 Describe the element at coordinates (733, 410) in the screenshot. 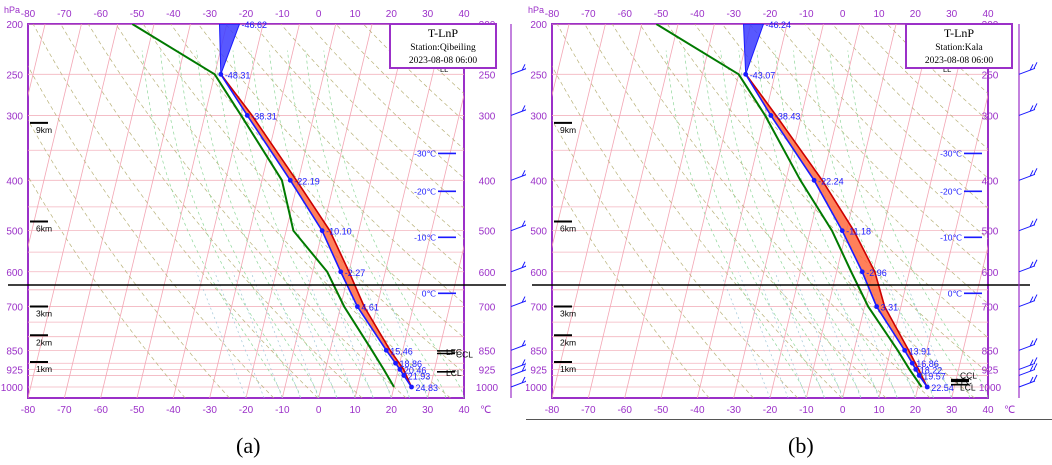

I see `bottom-temp-tick-label: -30` at that location.